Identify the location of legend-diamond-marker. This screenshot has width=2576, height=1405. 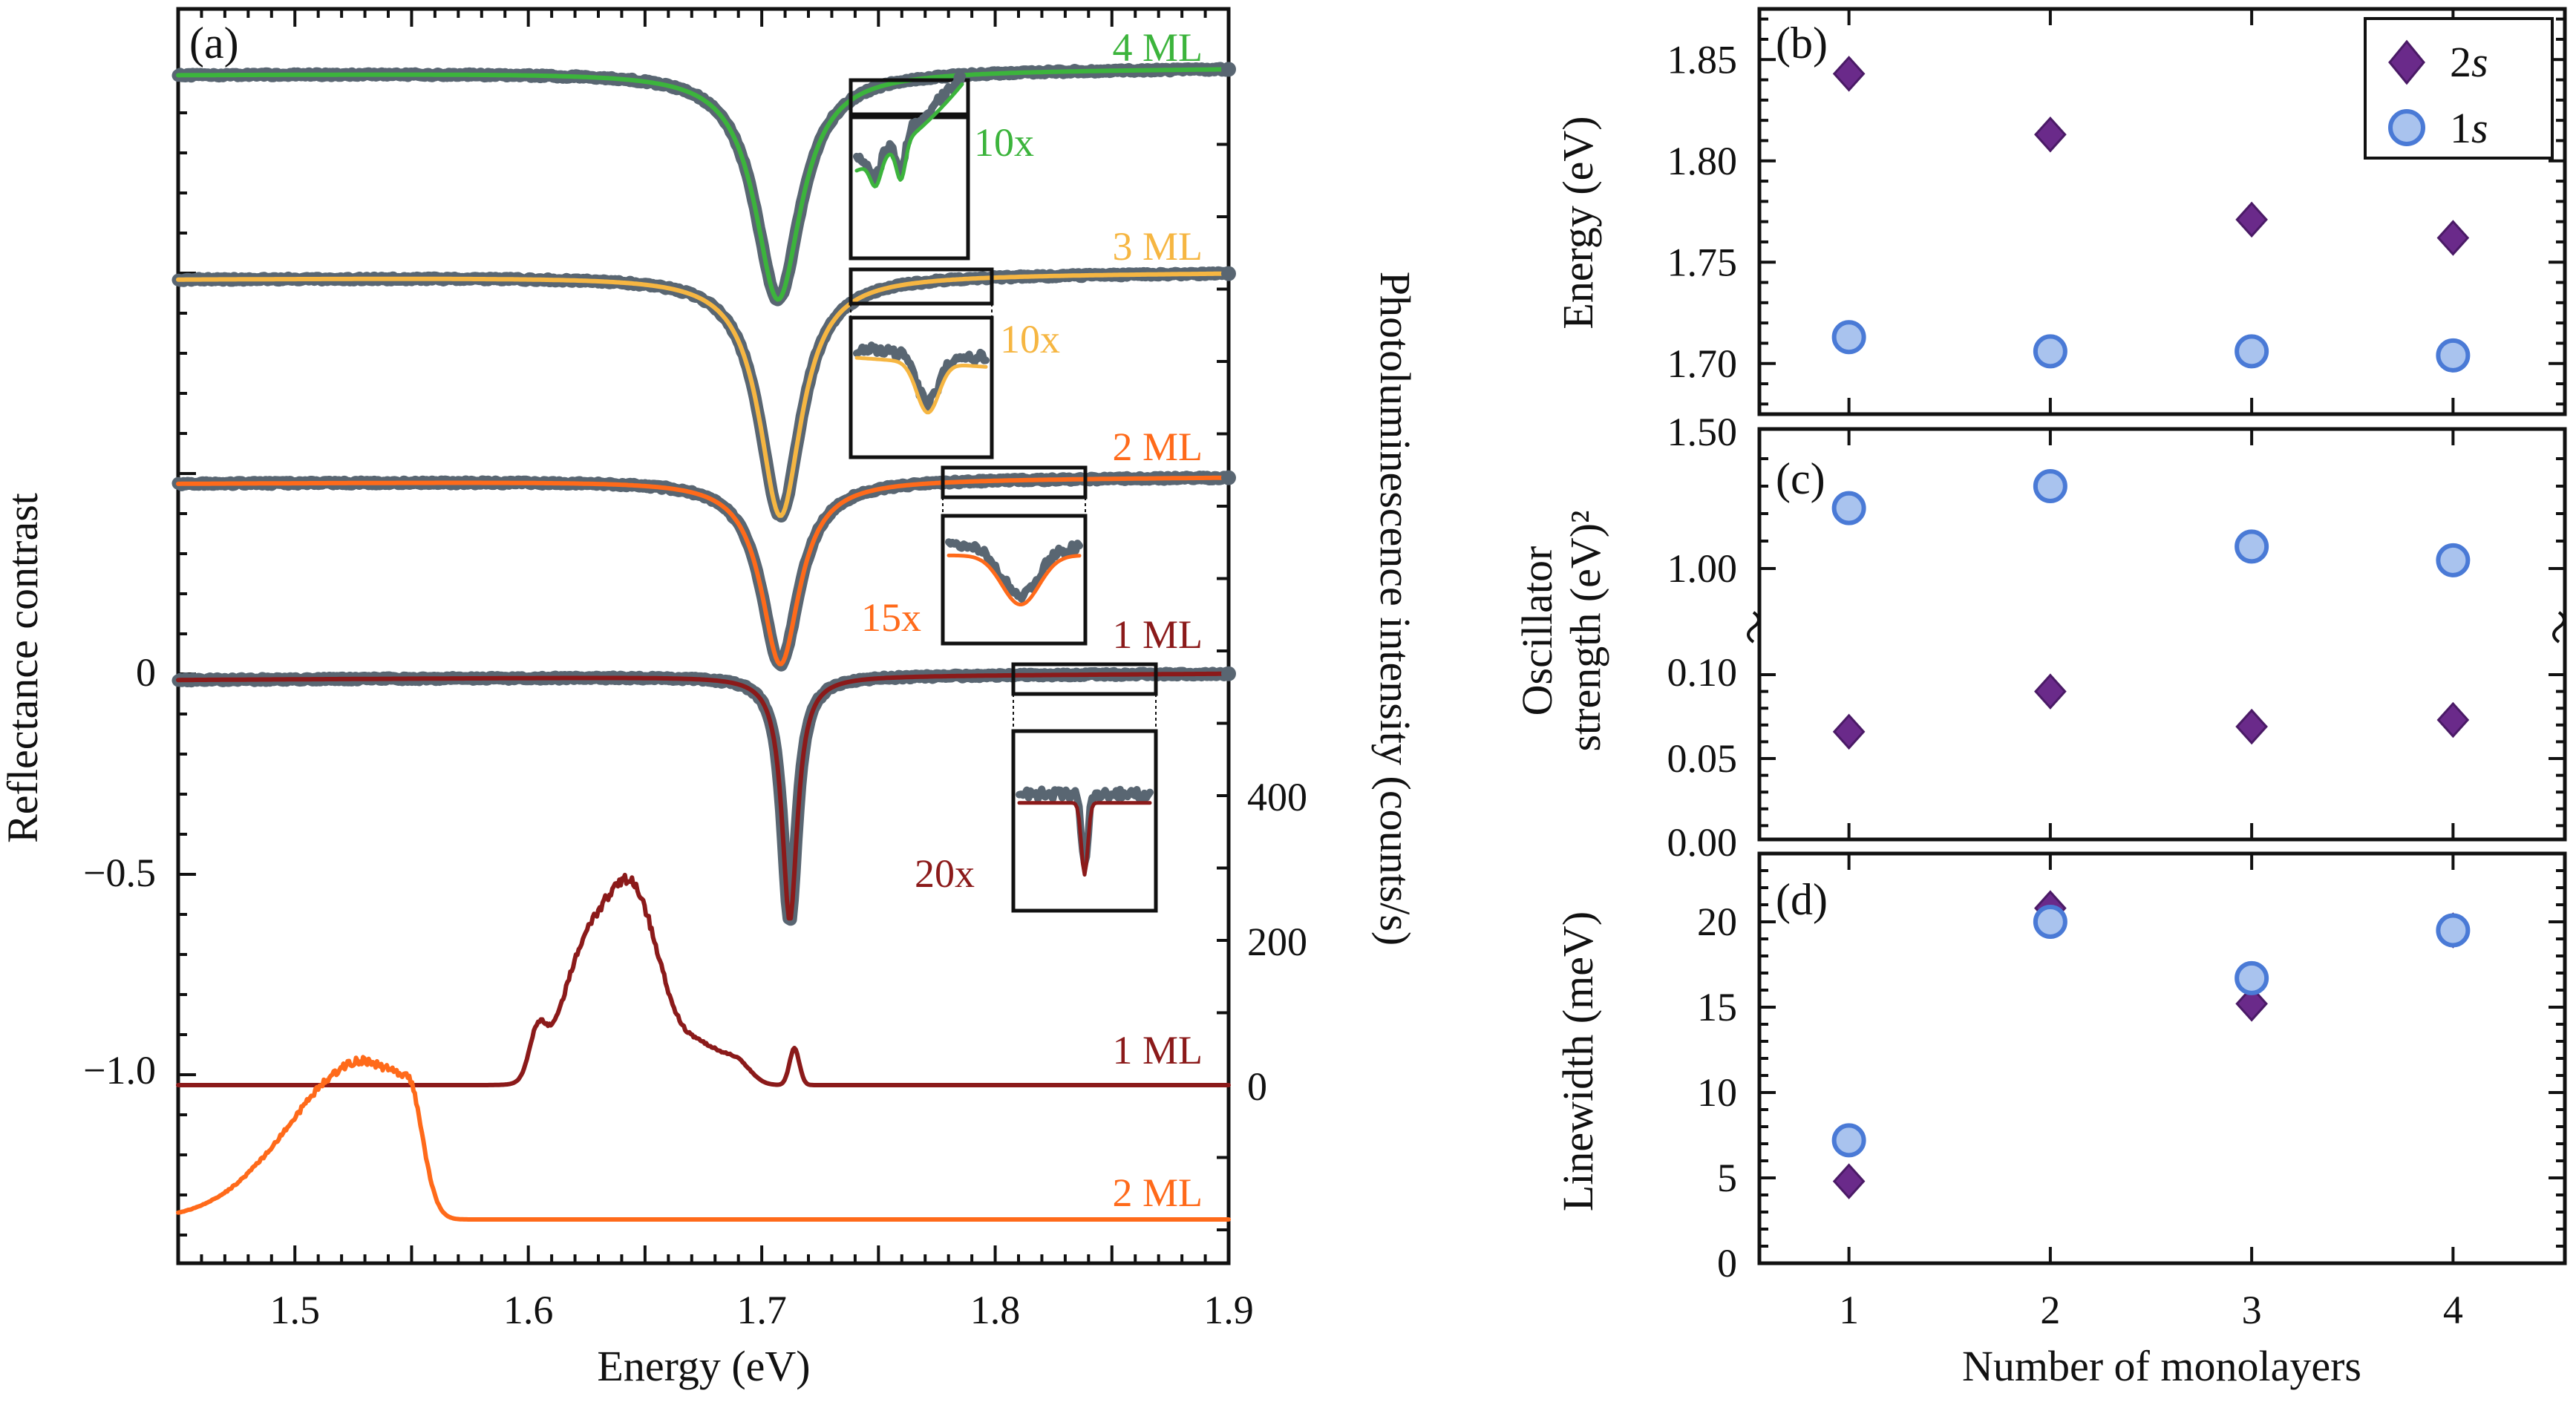
(2406, 62).